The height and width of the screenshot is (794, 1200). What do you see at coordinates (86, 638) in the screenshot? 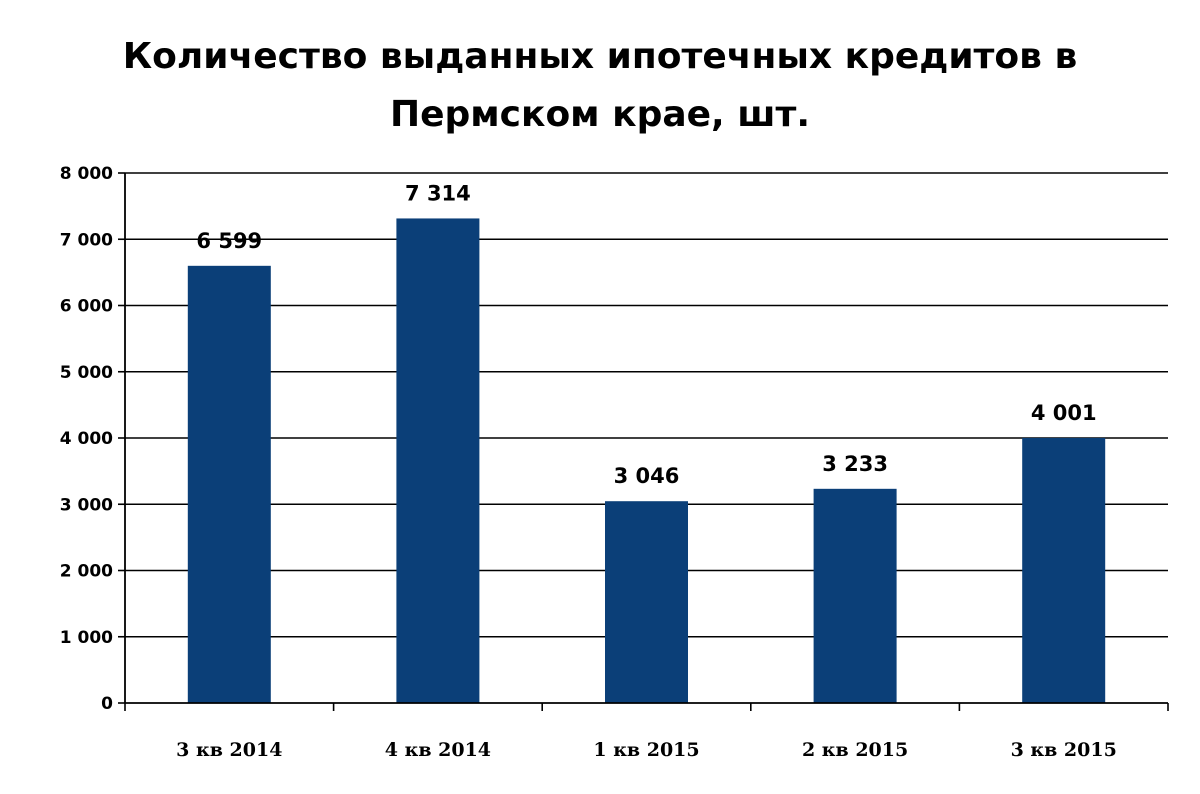
I see `y-tick-label: 1 000` at bounding box center [86, 638].